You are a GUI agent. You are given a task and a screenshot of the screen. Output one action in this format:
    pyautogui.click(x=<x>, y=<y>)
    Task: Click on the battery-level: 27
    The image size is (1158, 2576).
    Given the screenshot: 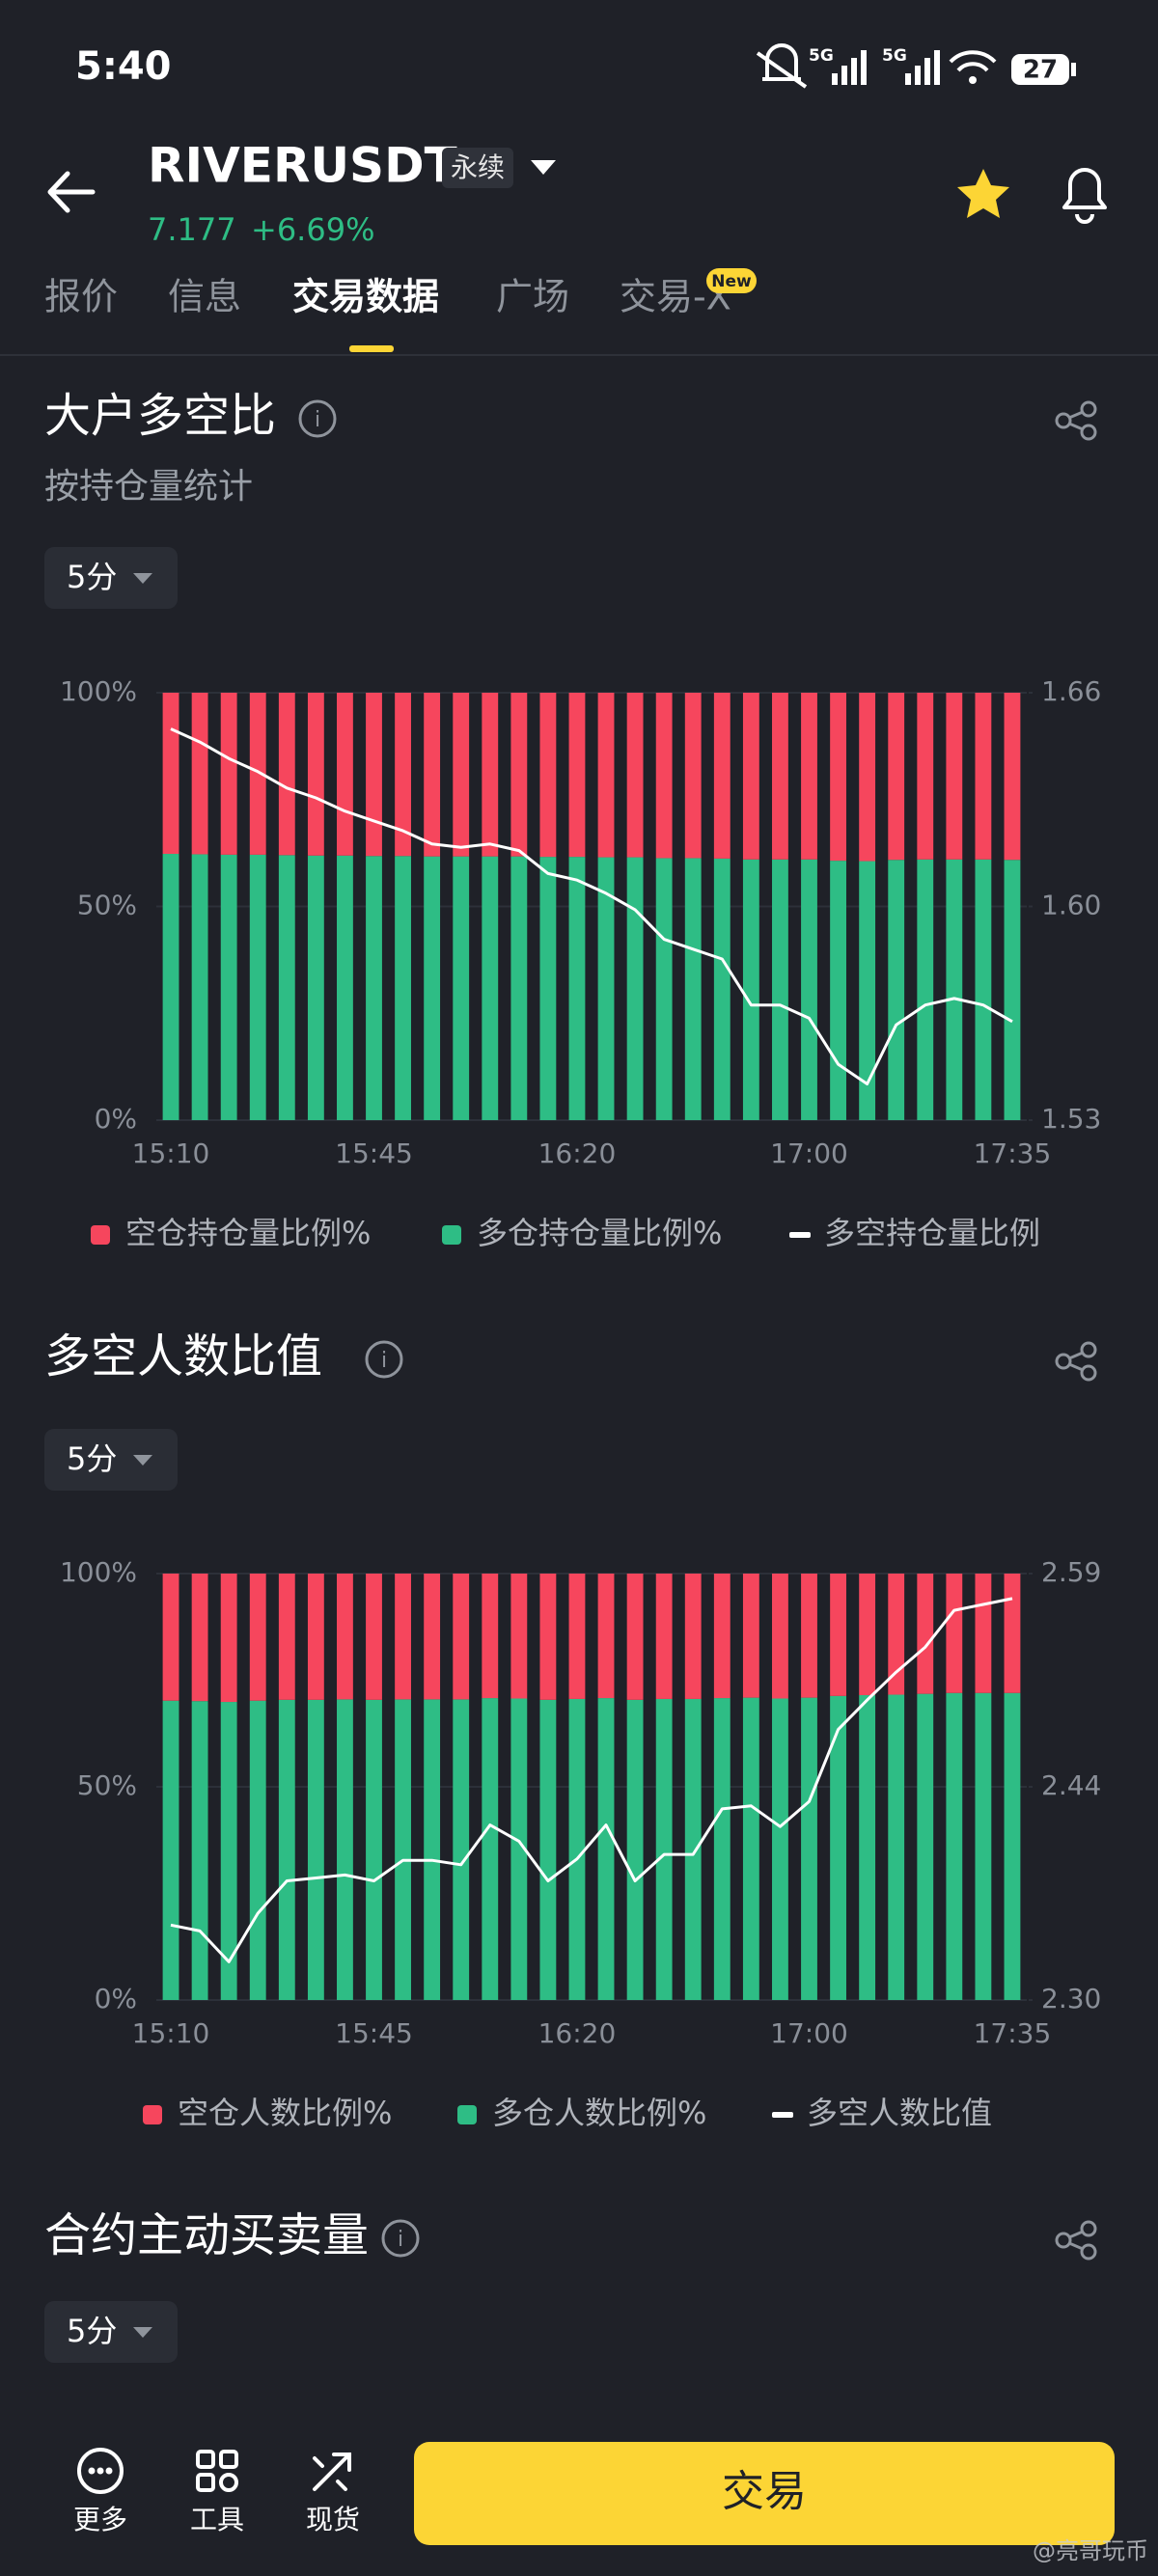 What is the action you would take?
    pyautogui.click(x=1040, y=70)
    